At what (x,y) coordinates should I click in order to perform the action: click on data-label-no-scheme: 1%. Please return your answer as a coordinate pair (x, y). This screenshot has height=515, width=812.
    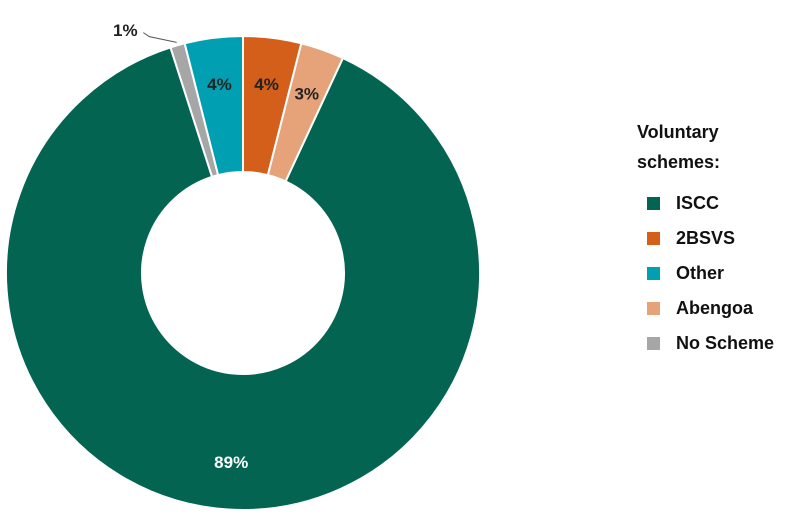
    Looking at the image, I should click on (125, 30).